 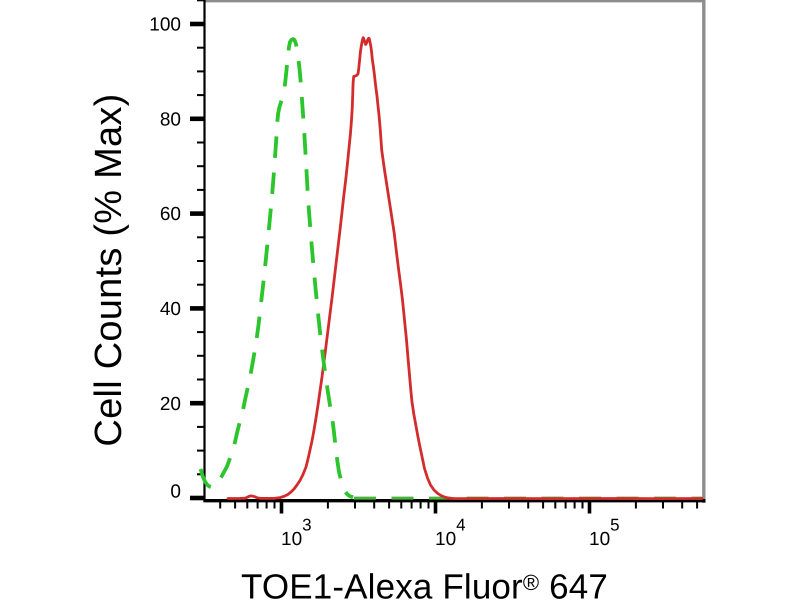 What do you see at coordinates (170, 119) in the screenshot?
I see `svg-text: 80` at bounding box center [170, 119].